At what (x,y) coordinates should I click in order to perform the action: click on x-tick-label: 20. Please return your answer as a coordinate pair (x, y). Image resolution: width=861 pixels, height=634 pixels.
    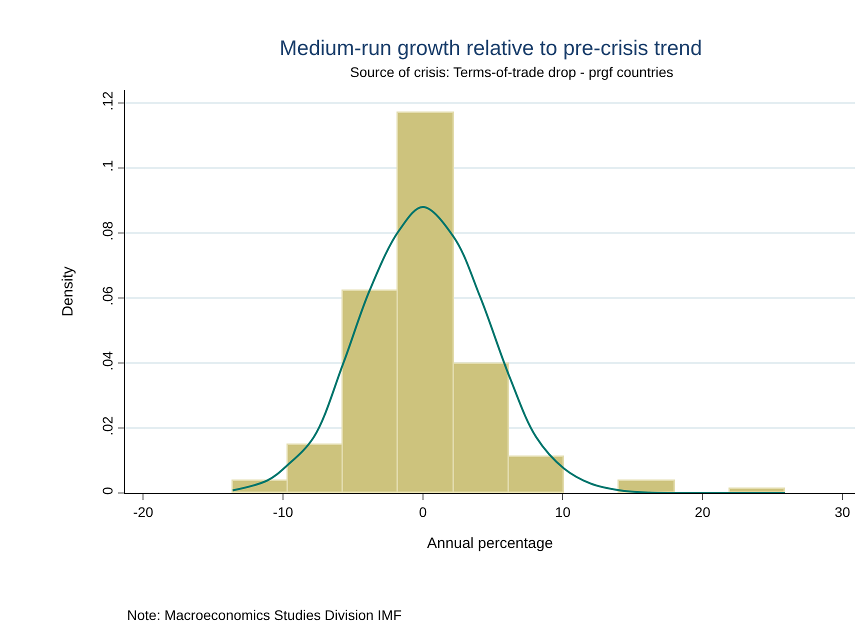
    Looking at the image, I should click on (702, 512).